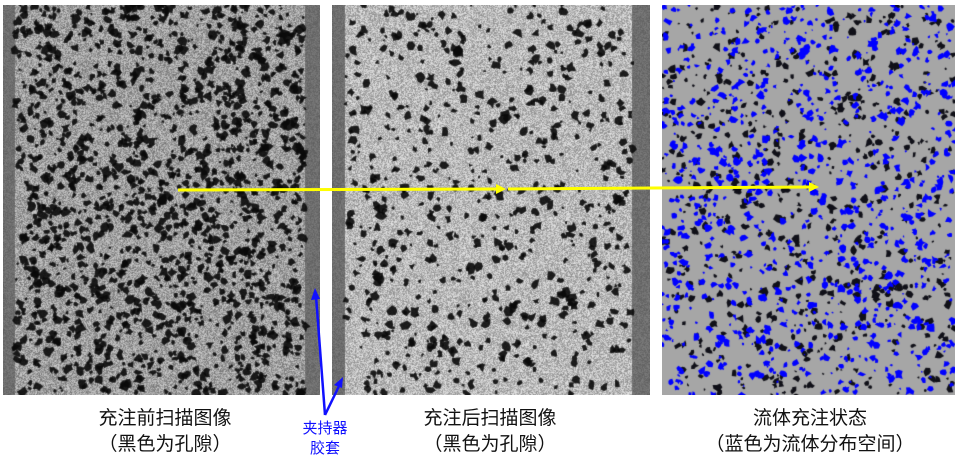 The height and width of the screenshot is (468, 960). I want to click on holder-sleeve-label: 夹持器 胶套, so click(325, 438).